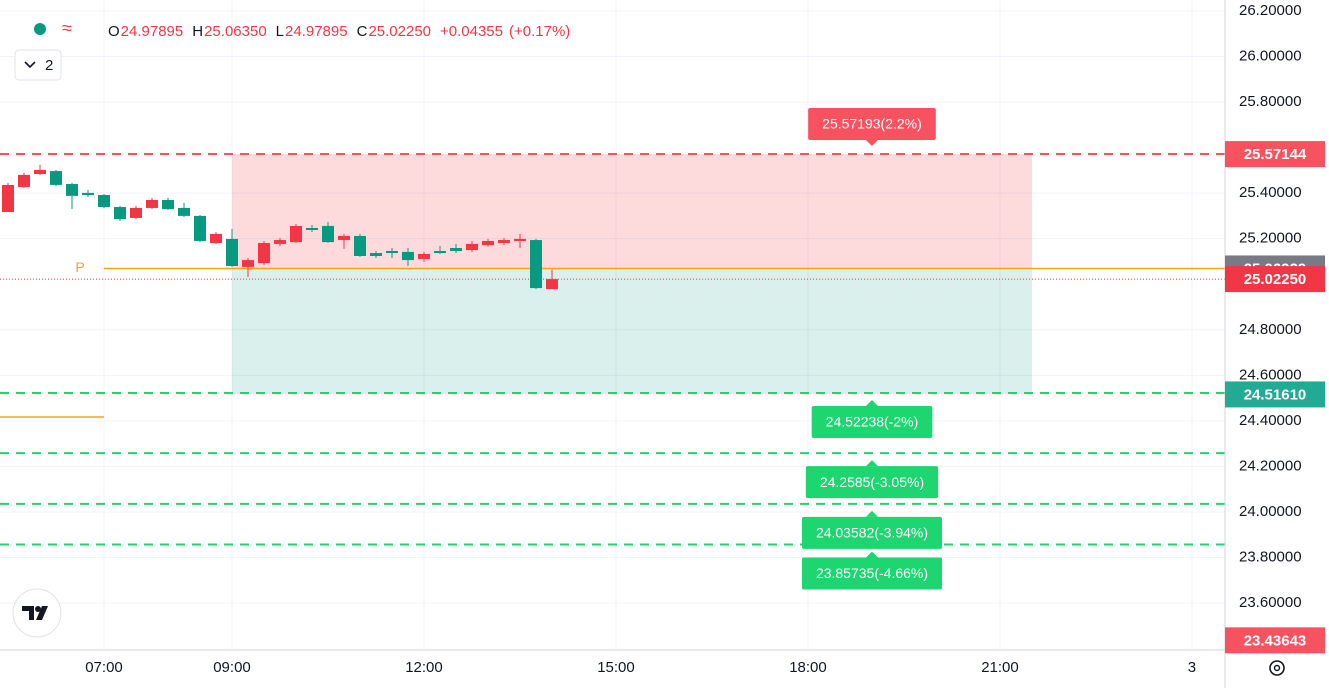  What do you see at coordinates (197, 31) in the screenshot?
I see `ohlc-key: H` at bounding box center [197, 31].